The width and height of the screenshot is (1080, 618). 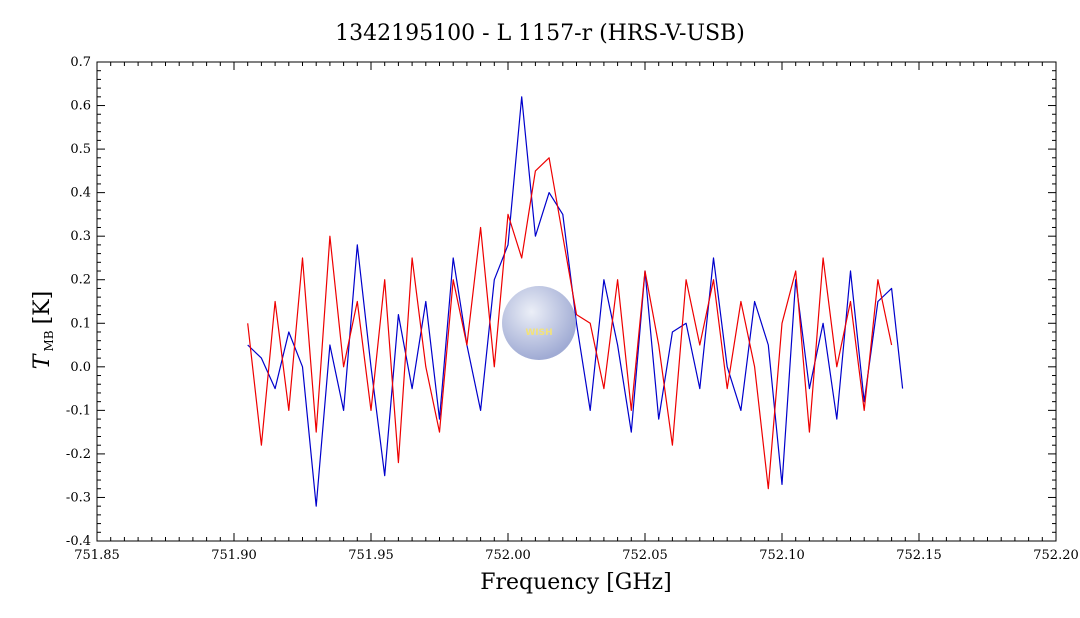 I want to click on x-tick-label: 752.00, so click(x=508, y=555).